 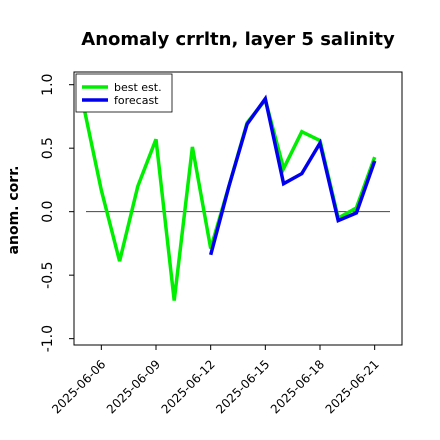 What do you see at coordinates (138, 87) in the screenshot?
I see `legend-label: best est.` at bounding box center [138, 87].